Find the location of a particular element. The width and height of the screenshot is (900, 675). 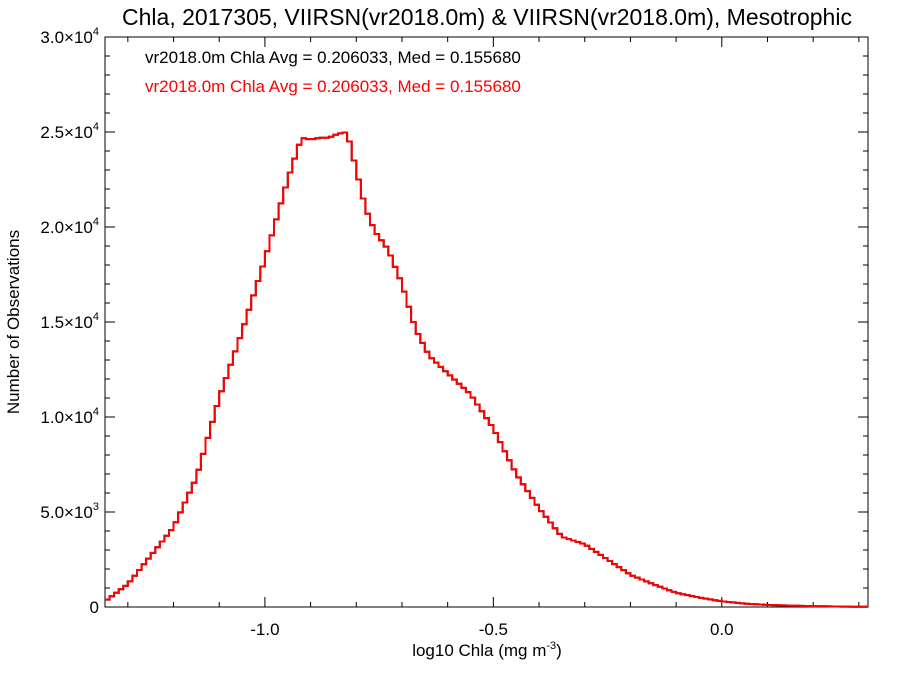

y-tick-label: 2.0×10⁴ is located at coordinates (69, 226).